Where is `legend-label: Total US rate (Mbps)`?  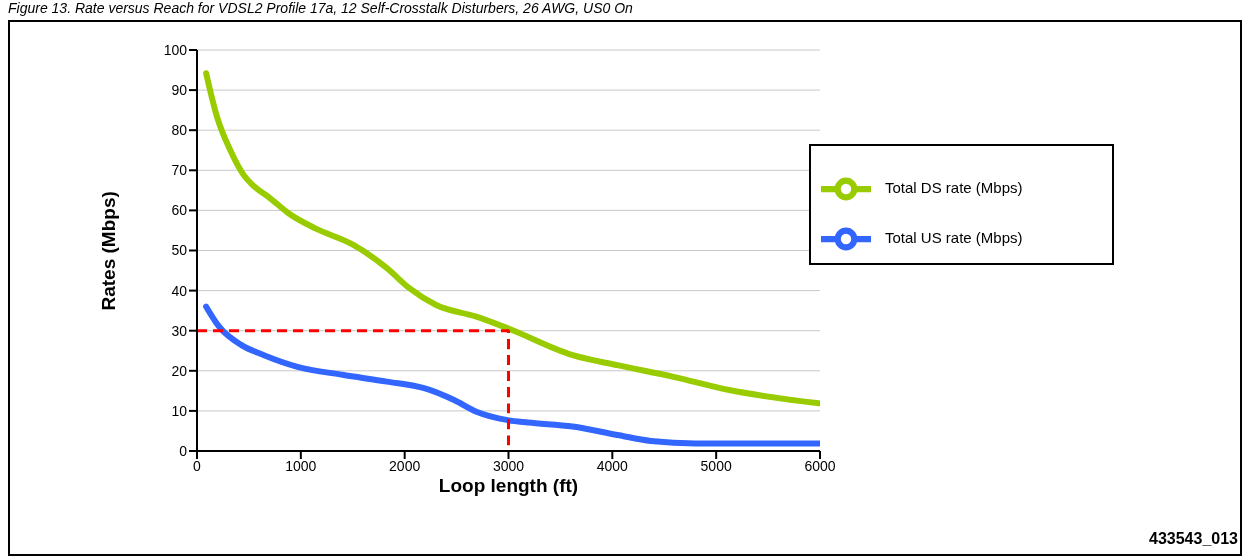
legend-label: Total US rate (Mbps) is located at coordinates (954, 238).